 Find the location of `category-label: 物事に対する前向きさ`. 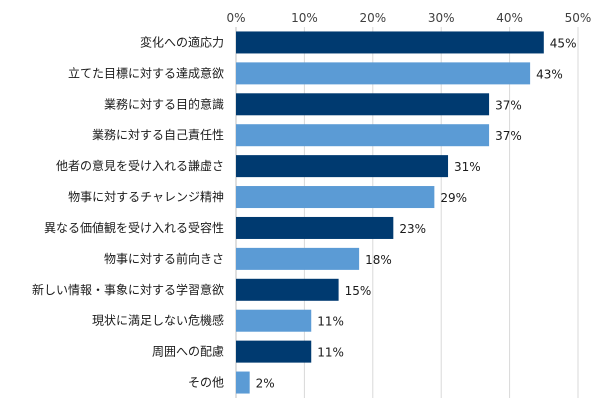

category-label: 物事に対する前向きさ is located at coordinates (164, 258).